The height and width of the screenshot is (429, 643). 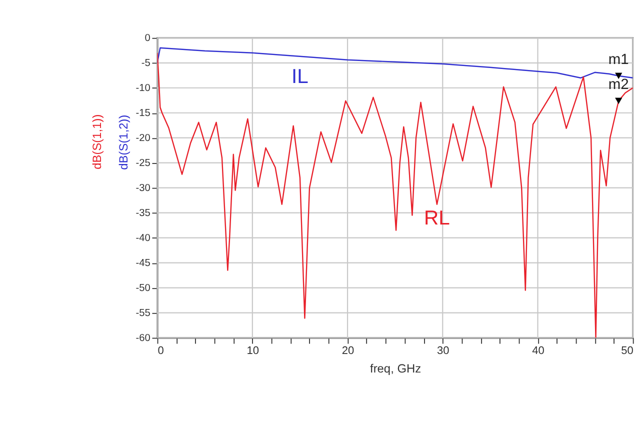 I want to click on series-label: IL, so click(x=300, y=77).